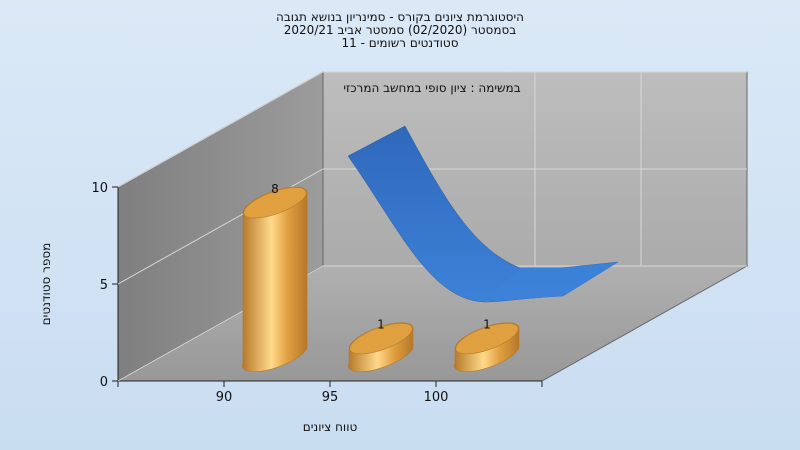 The height and width of the screenshot is (450, 800). What do you see at coordinates (224, 397) in the screenshot?
I see `x-tick-label: 90` at bounding box center [224, 397].